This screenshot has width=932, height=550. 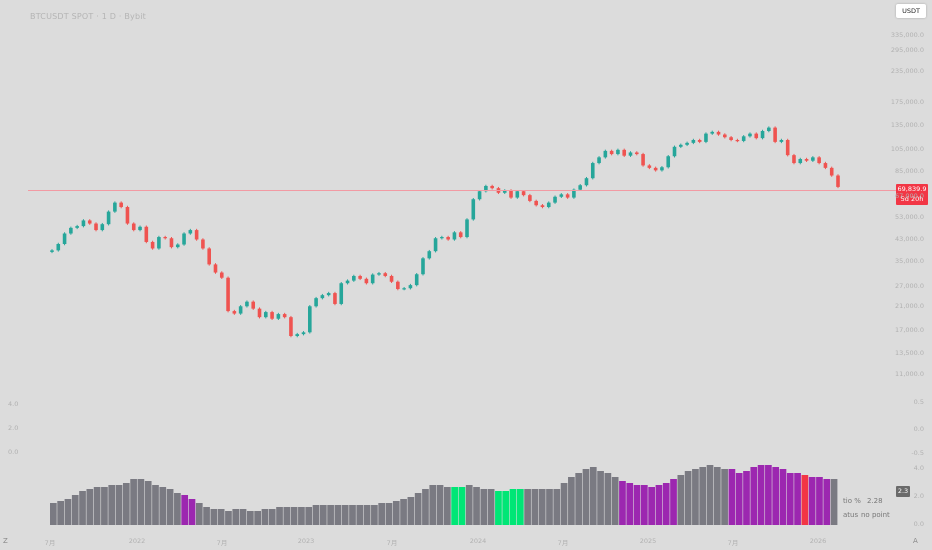 What do you see at coordinates (909, 217) in the screenshot?
I see `price-axis-label: 53,000.0` at bounding box center [909, 217].